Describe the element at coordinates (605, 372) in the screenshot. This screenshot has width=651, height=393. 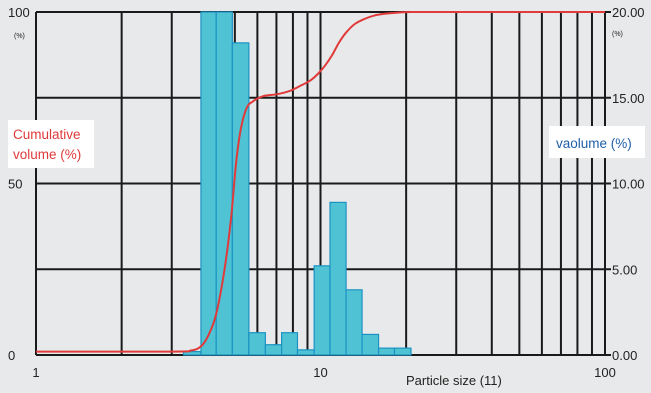
I see `x-axis-tick-label: 100` at that location.